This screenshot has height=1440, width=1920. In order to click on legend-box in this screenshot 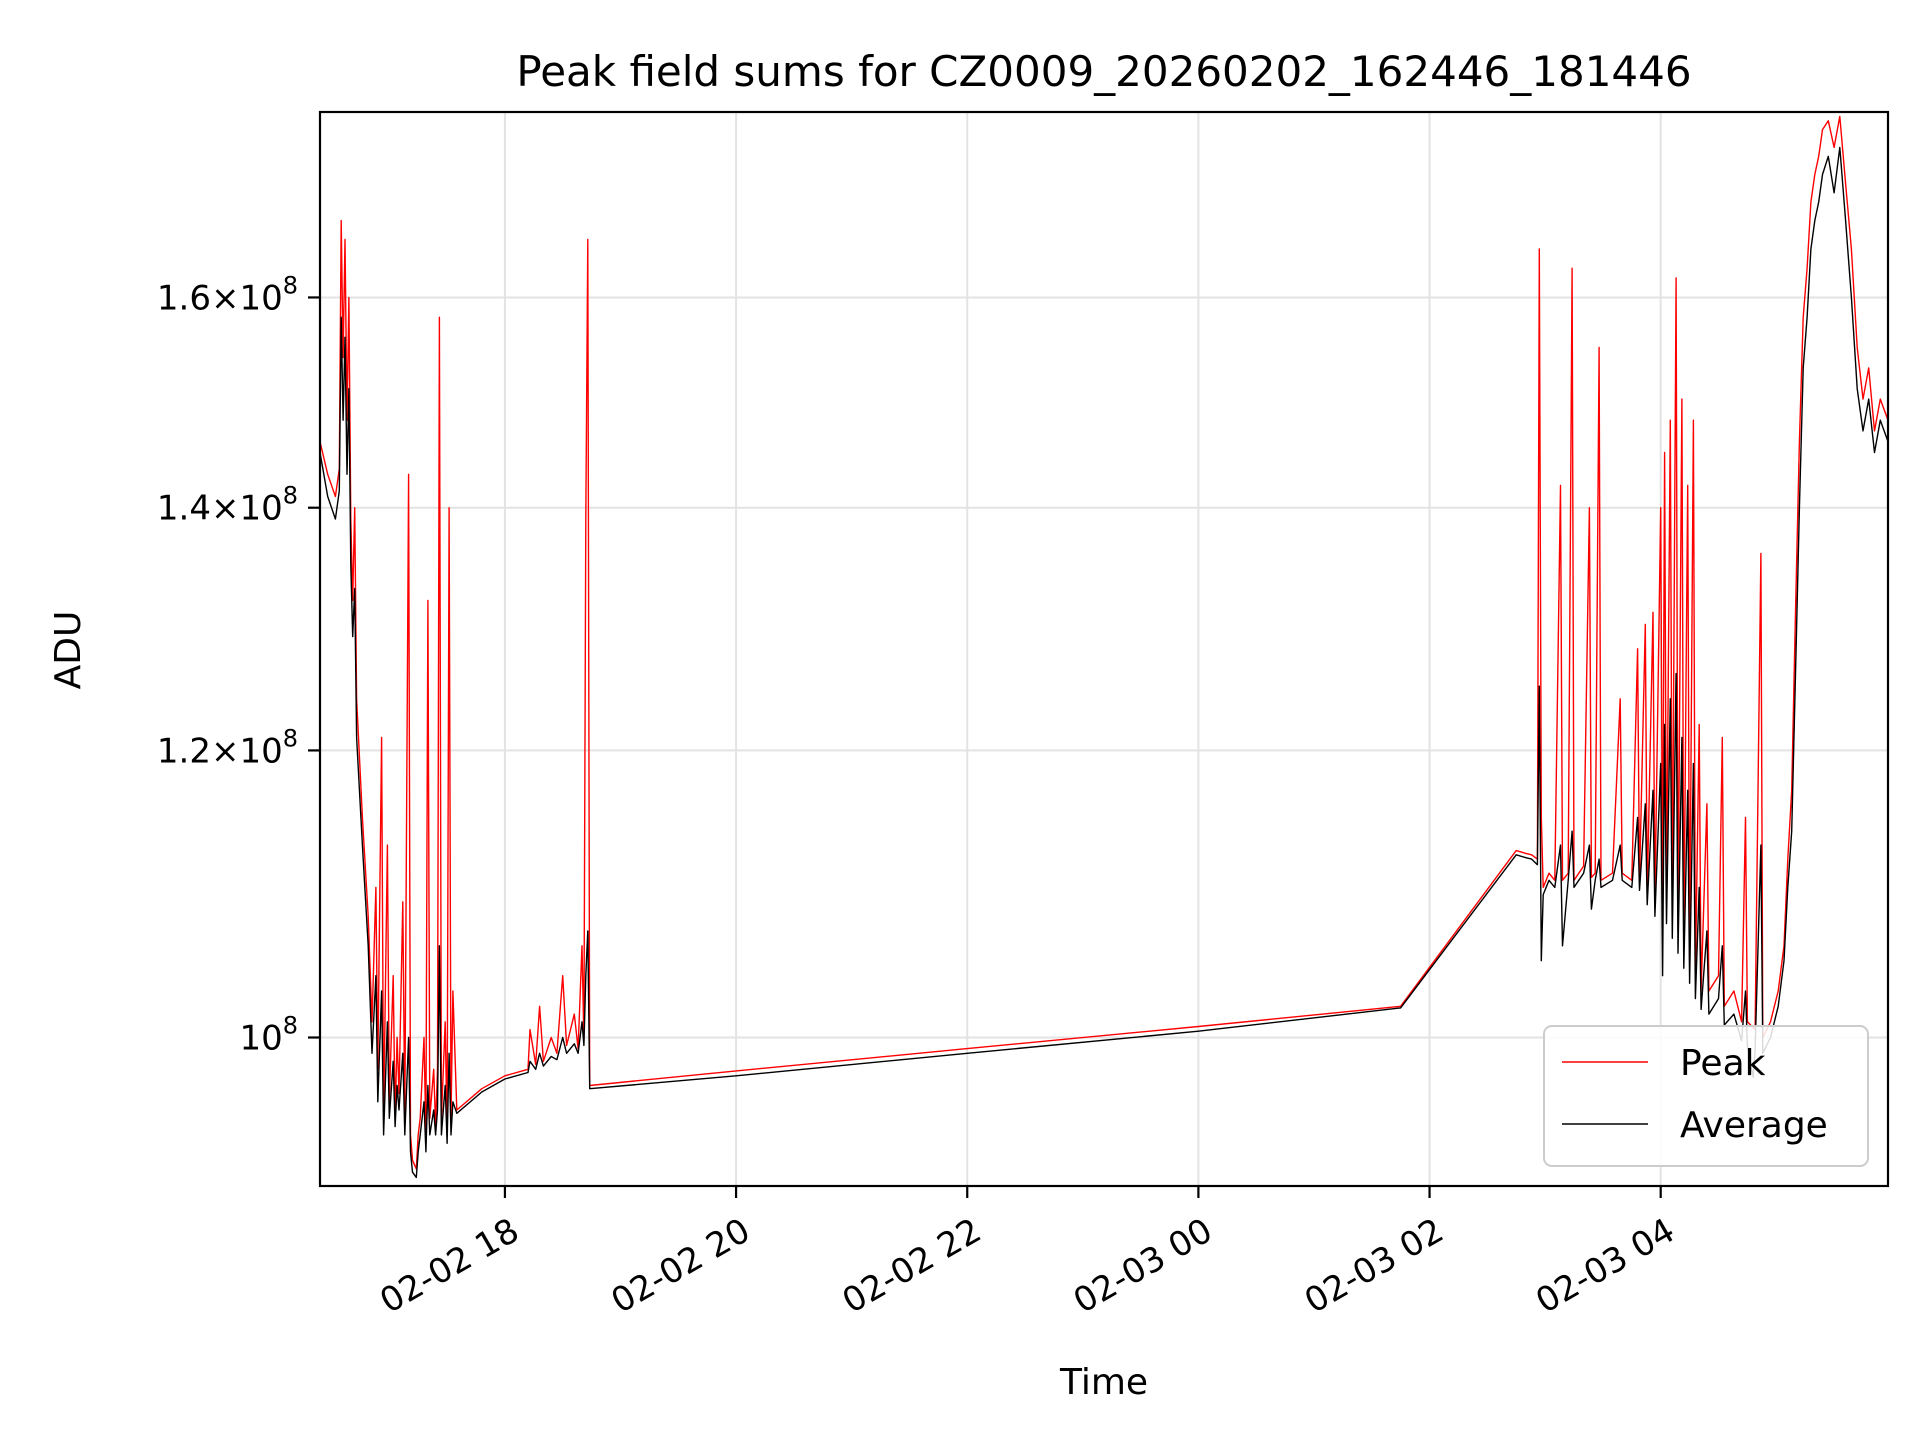, I will do `click(1706, 1096)`.